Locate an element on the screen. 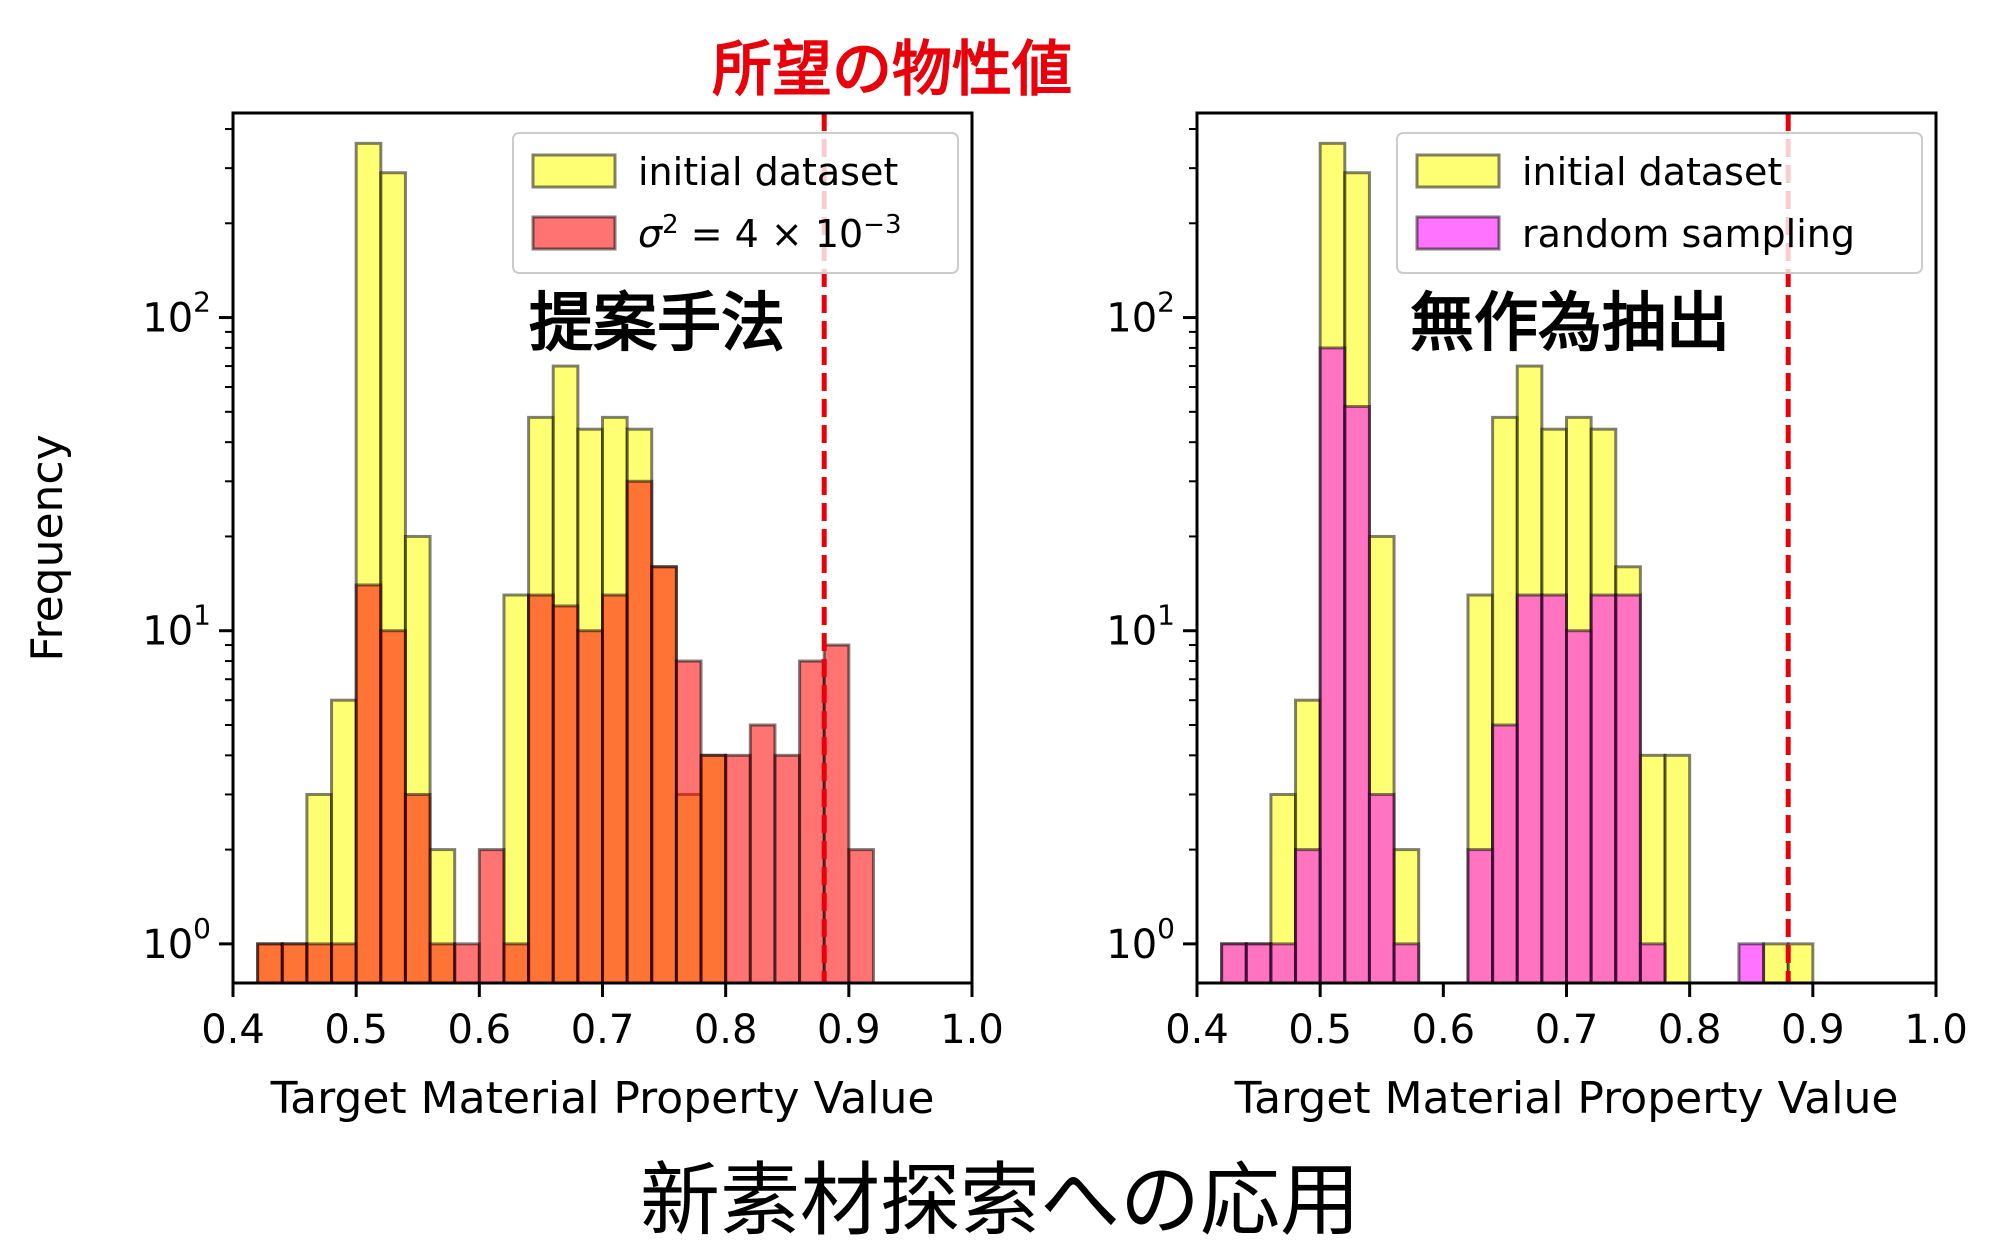  legend-swatch-proposed is located at coordinates (574, 233).